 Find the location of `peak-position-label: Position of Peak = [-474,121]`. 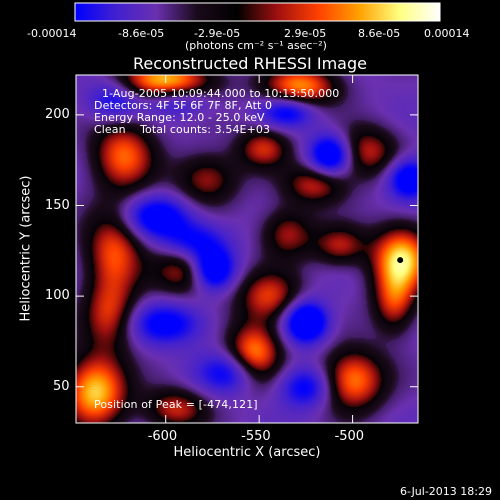

peak-position-label: Position of Peak = [-474,121] is located at coordinates (176, 404).